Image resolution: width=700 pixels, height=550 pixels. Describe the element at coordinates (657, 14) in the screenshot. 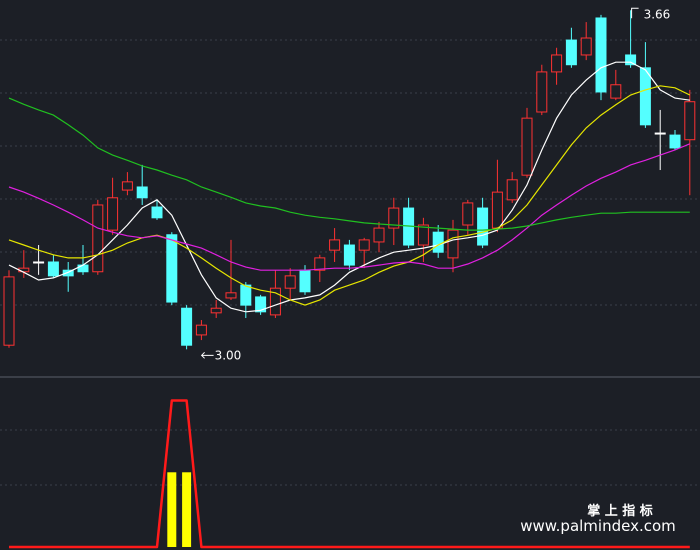

I see `annotation-label: 3.66` at that location.